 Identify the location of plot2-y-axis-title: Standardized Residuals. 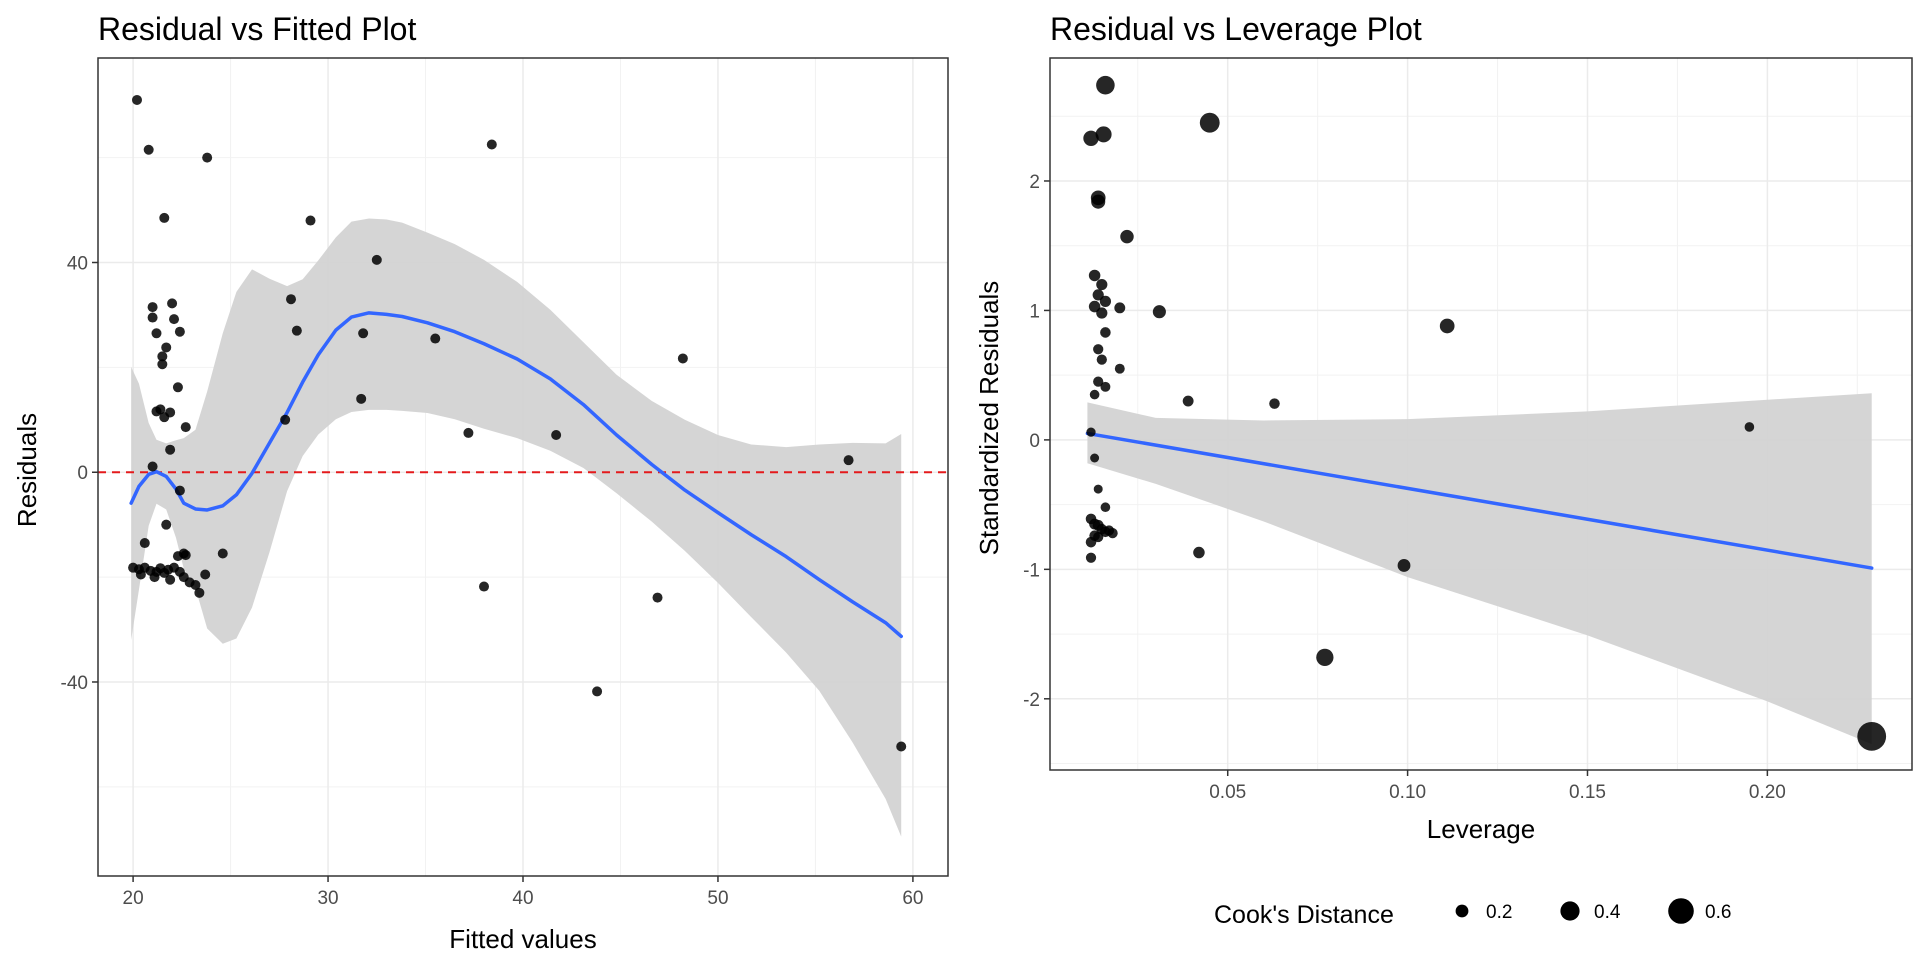
(989, 418).